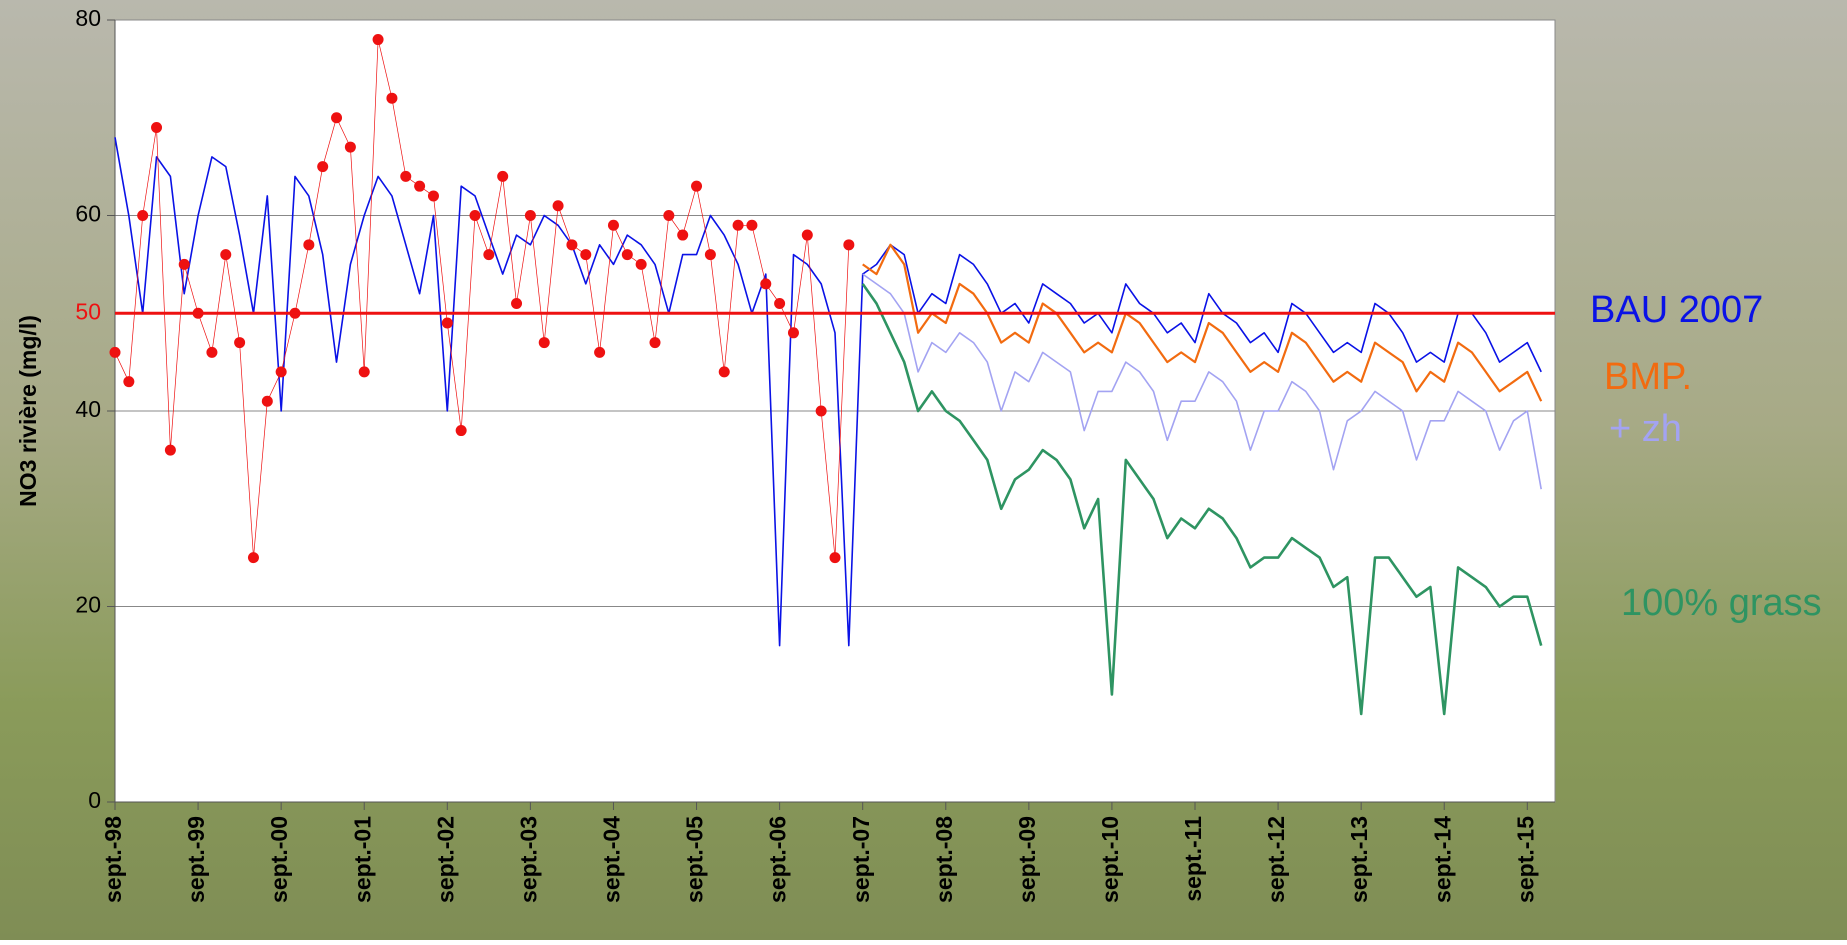 This screenshot has width=1847, height=945. I want to click on x-tick-label: sept.-00, so click(279, 859).